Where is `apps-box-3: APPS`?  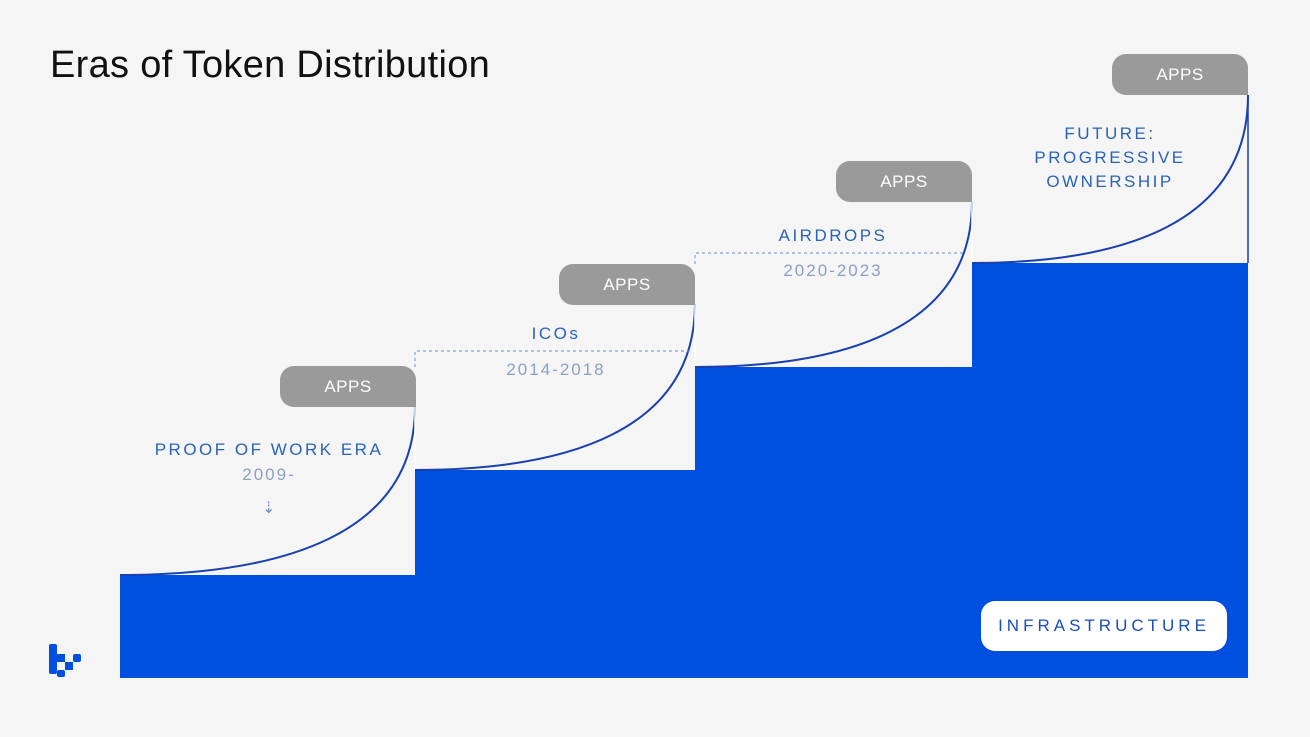
apps-box-3: APPS is located at coordinates (904, 181).